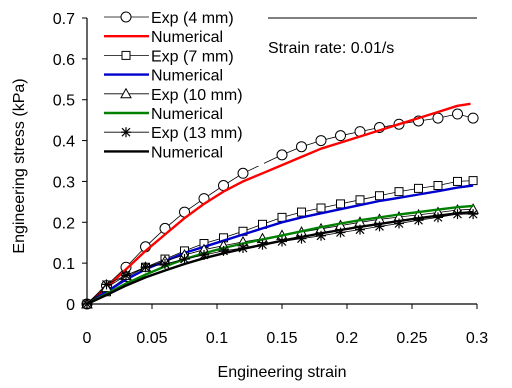  I want to click on y-tick-label: 0.4, so click(64, 142).